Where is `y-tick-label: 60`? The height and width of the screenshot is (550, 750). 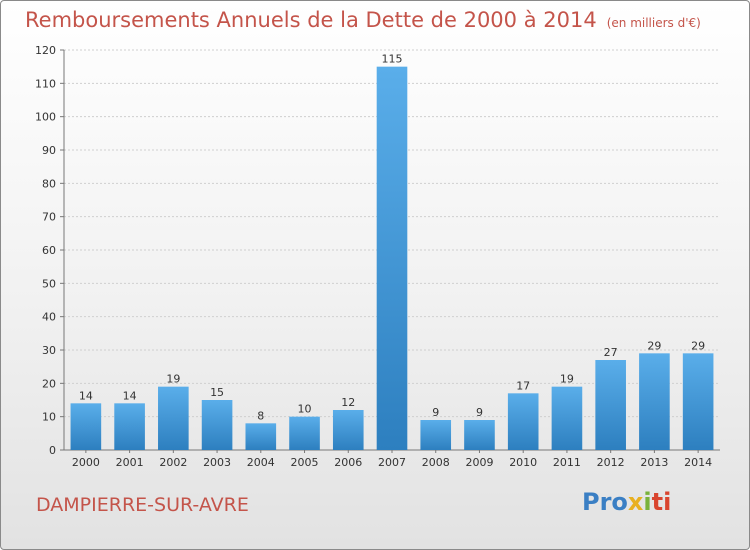
y-tick-label: 60 is located at coordinates (49, 250).